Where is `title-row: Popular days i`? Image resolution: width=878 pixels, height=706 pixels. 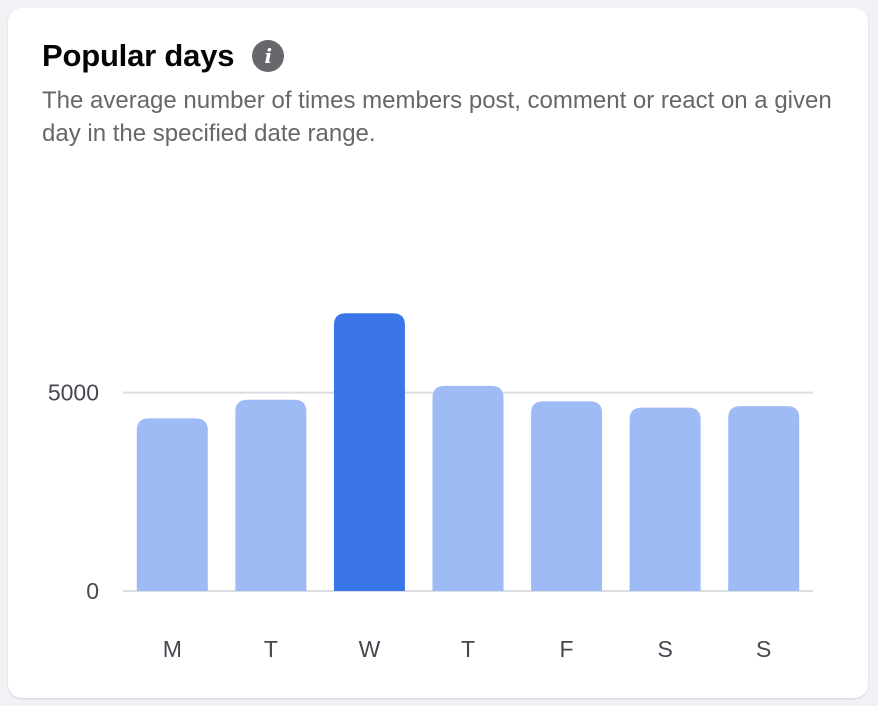 title-row: Popular days i is located at coordinates (440, 56).